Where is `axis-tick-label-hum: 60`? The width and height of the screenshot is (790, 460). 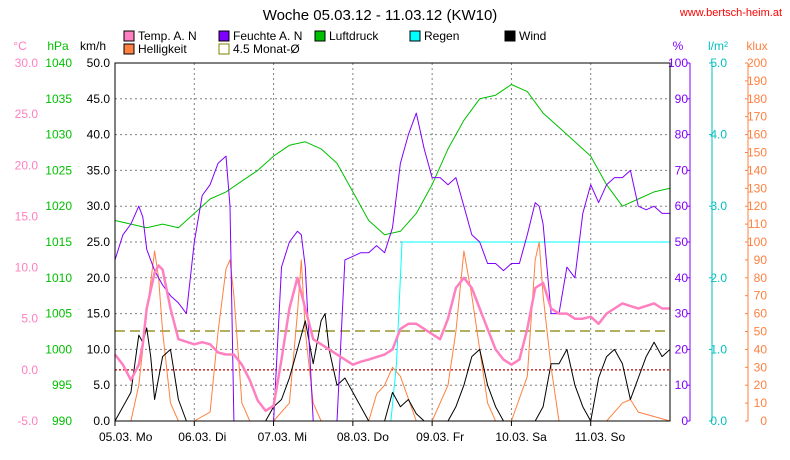
axis-tick-label-hum: 60 is located at coordinates (682, 206).